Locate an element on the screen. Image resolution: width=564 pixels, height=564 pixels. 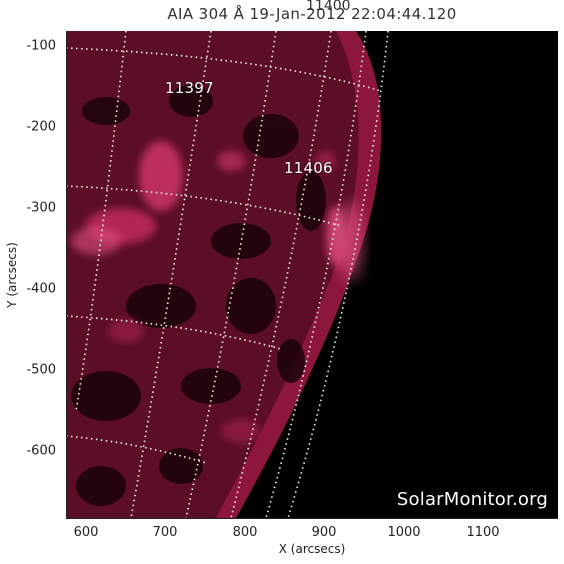
x-tick-label: 1000 is located at coordinates (404, 532).